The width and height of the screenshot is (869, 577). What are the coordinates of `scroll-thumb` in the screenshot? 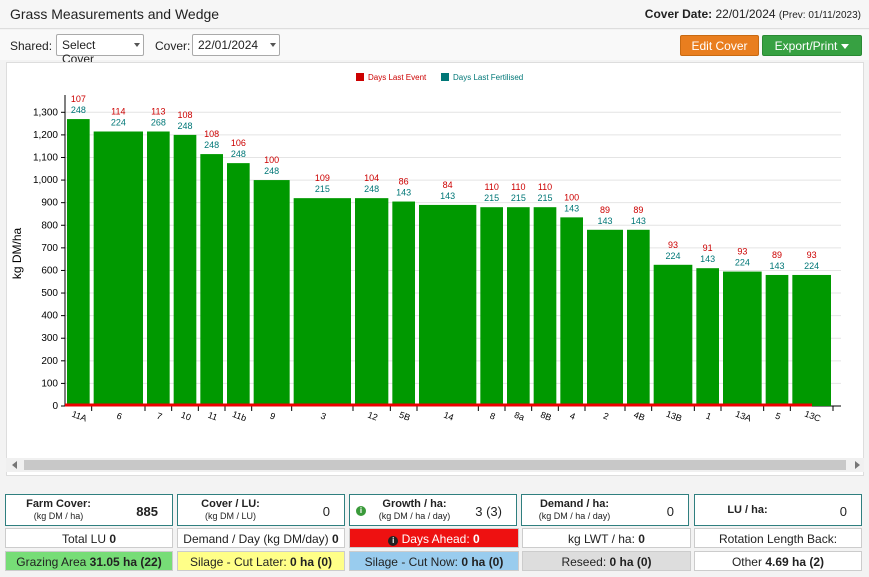 It's located at (435, 465).